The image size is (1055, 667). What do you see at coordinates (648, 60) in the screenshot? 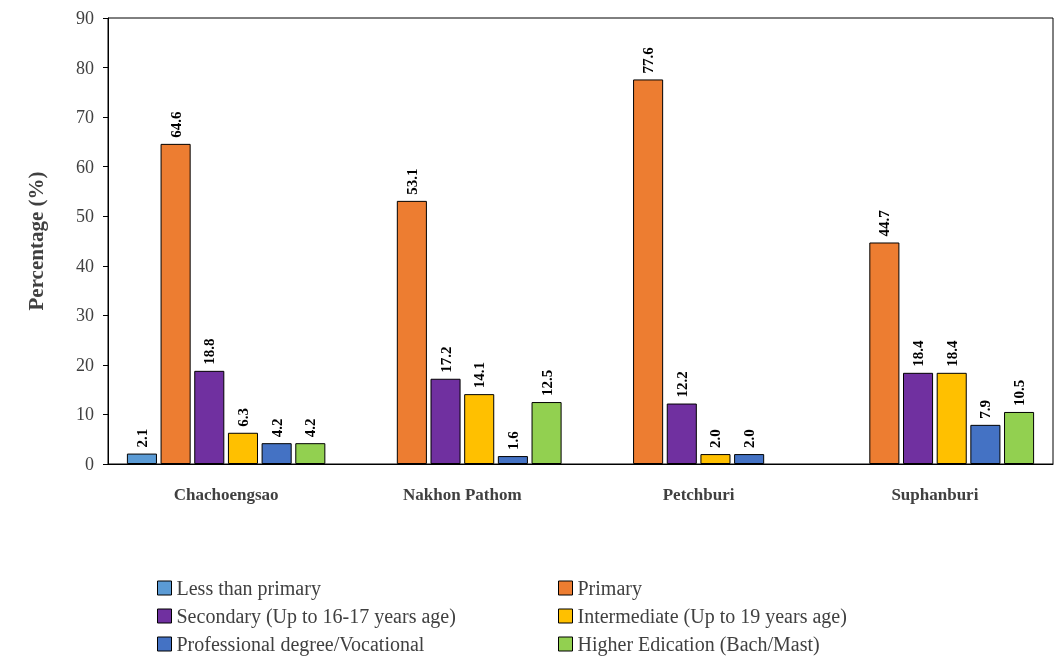
I see `data-label: 77.6` at bounding box center [648, 60].